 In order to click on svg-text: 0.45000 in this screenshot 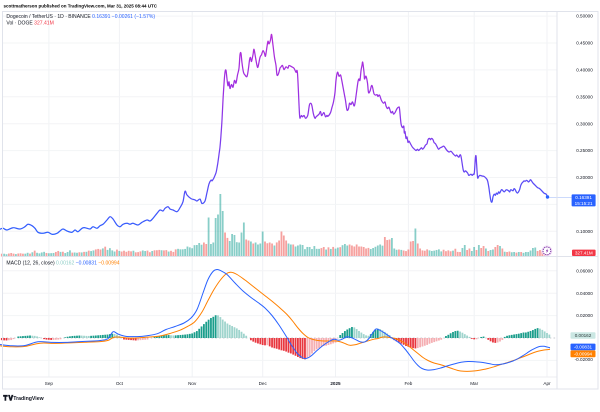, I will do `click(584, 43)`.